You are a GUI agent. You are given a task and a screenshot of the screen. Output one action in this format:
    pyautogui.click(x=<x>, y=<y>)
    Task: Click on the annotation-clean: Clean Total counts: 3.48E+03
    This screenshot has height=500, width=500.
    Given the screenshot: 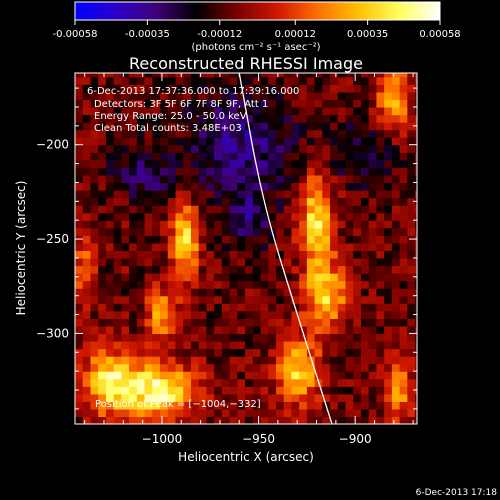 What is the action you would take?
    pyautogui.click(x=168, y=128)
    